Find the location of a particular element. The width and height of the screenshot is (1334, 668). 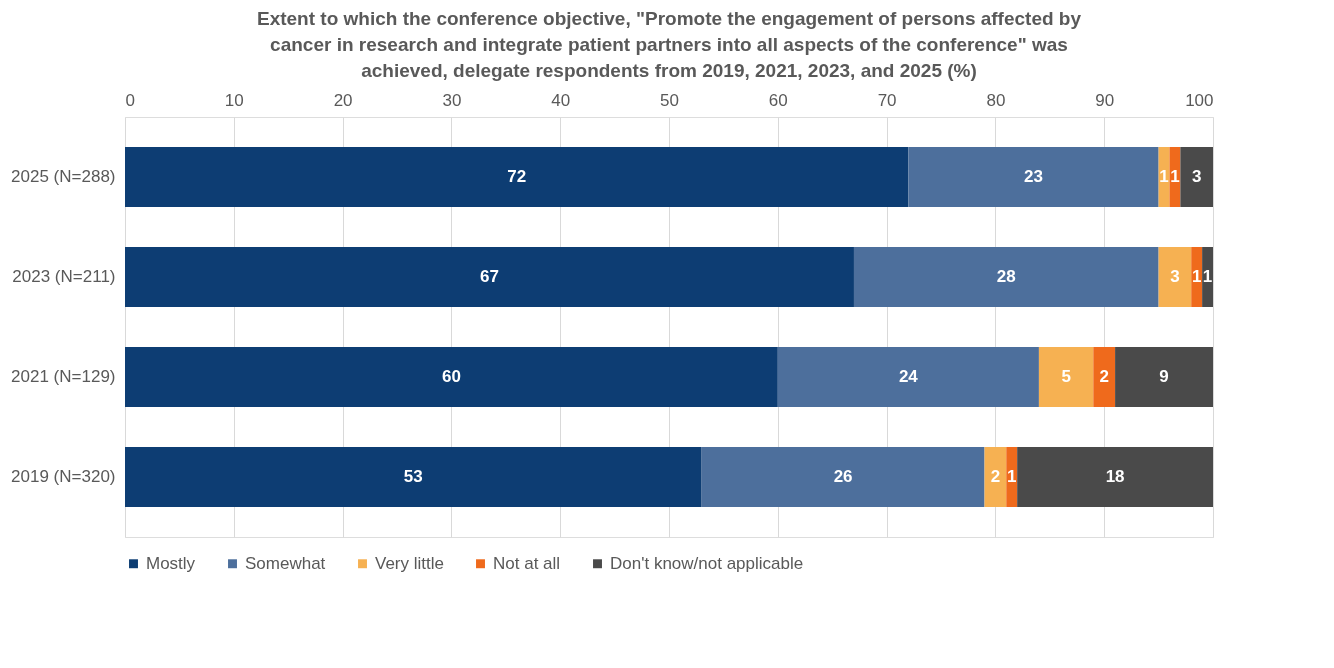

legend-label: Not at all is located at coordinates (527, 563).